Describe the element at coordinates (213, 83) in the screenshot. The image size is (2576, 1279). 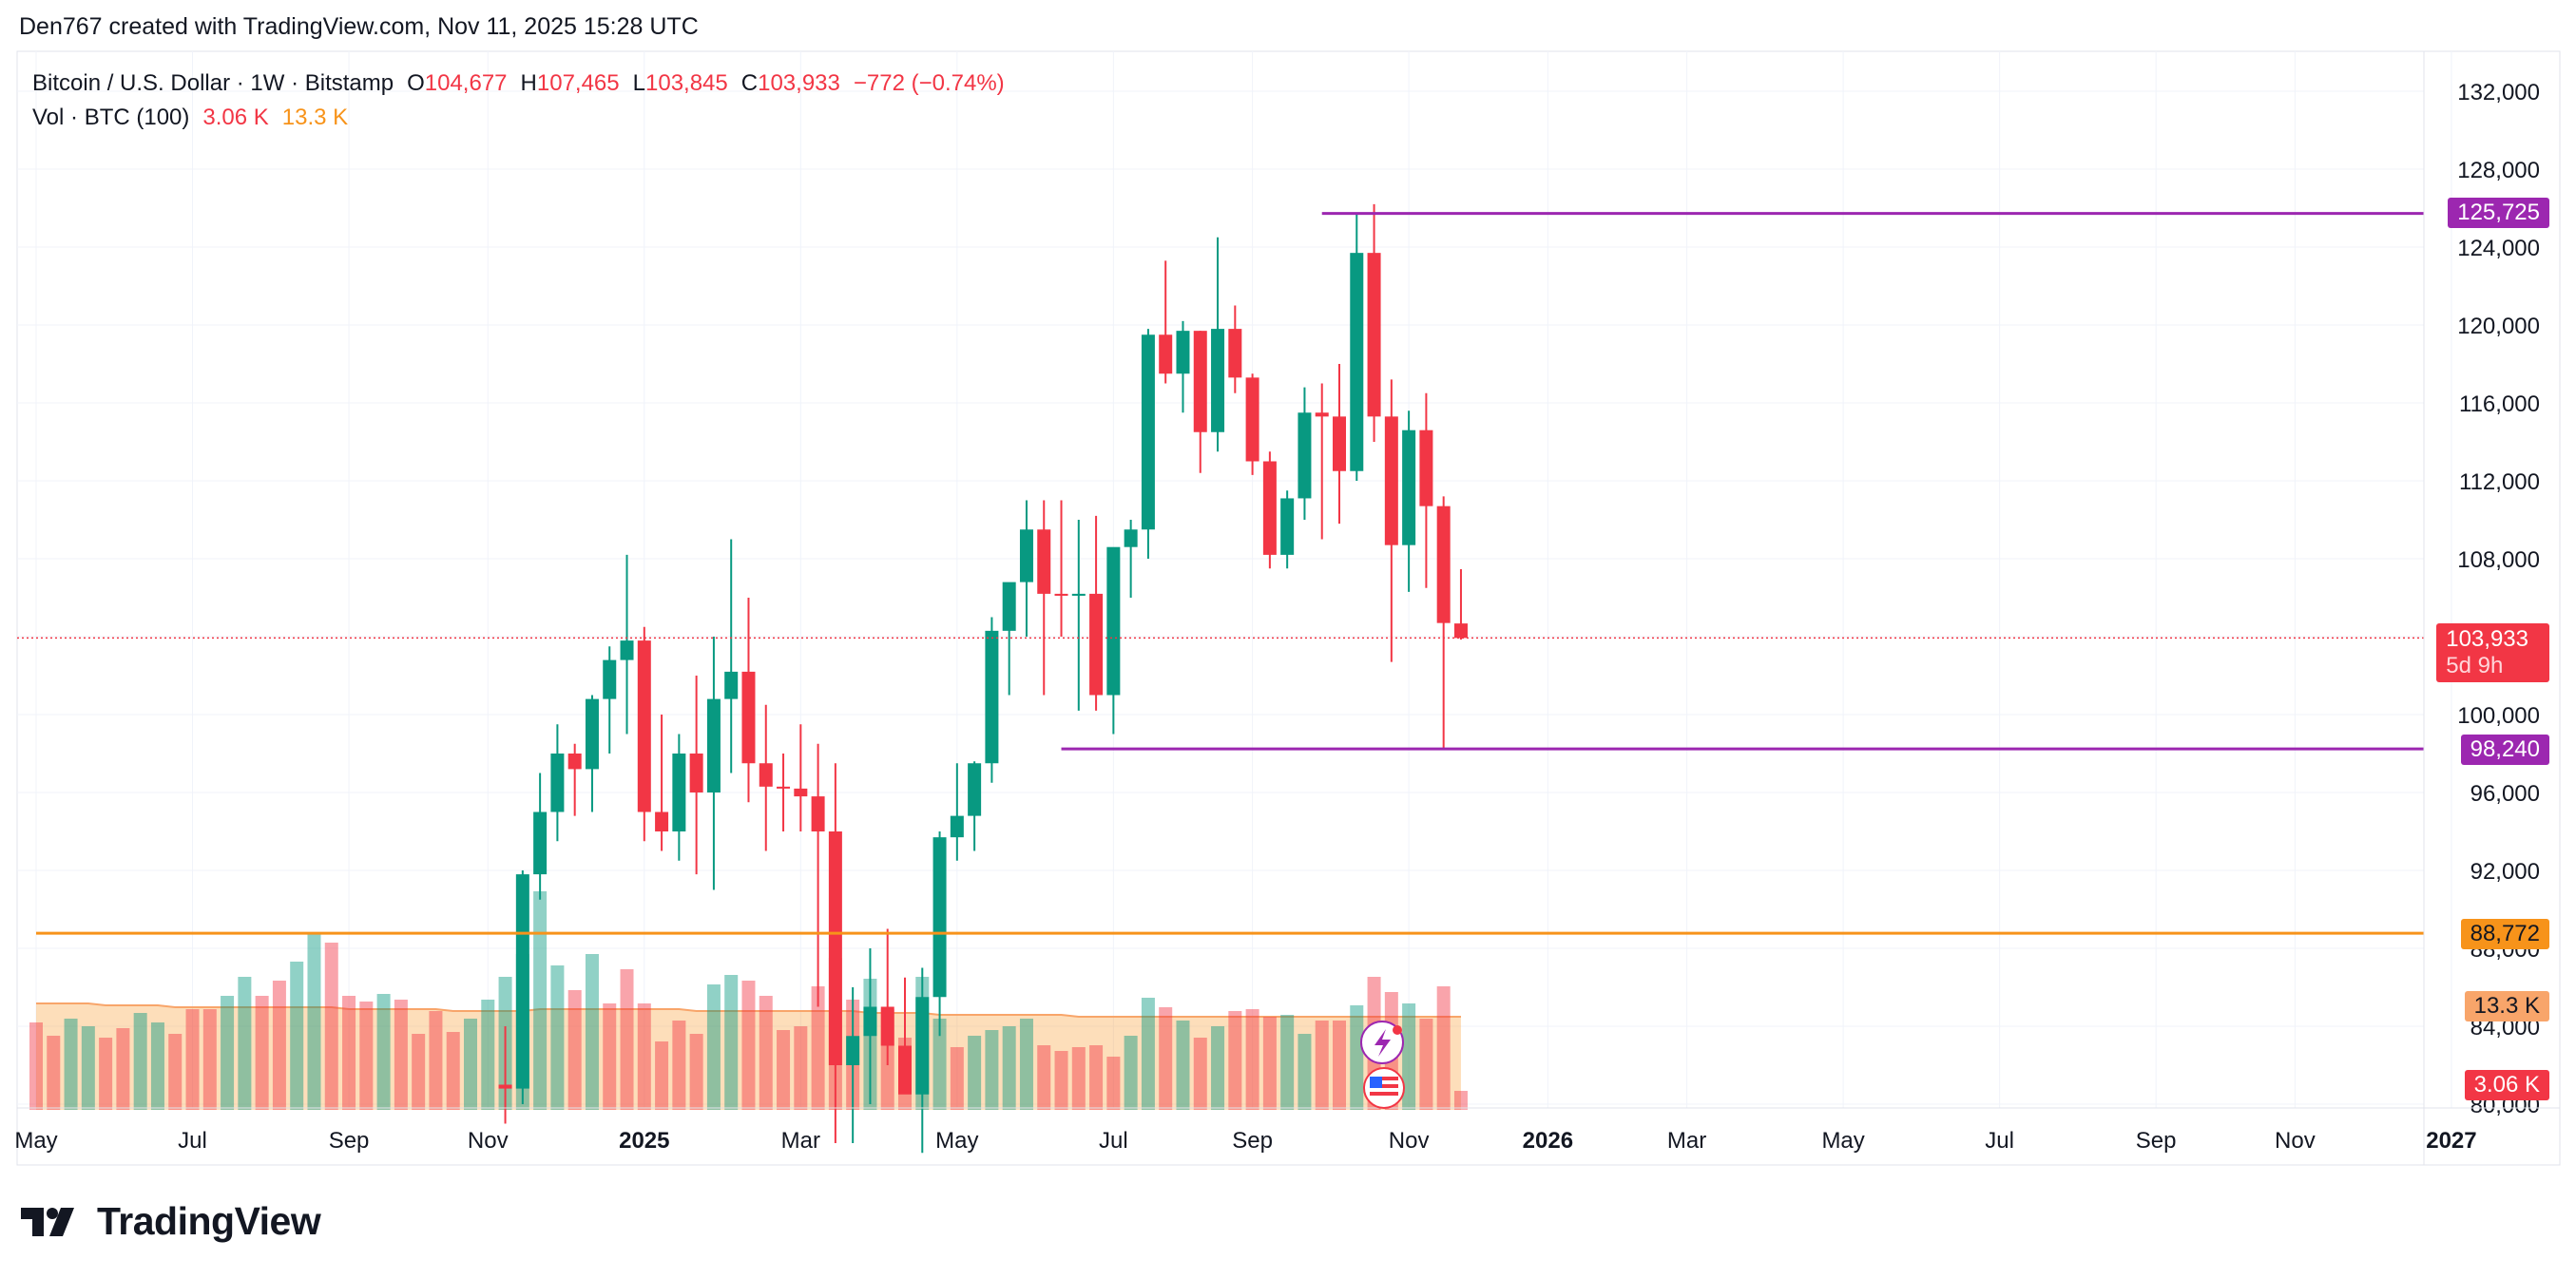
I see `symbol-name: Bitcoin / U.S. Dollar · 1W · Bitstamp` at that location.